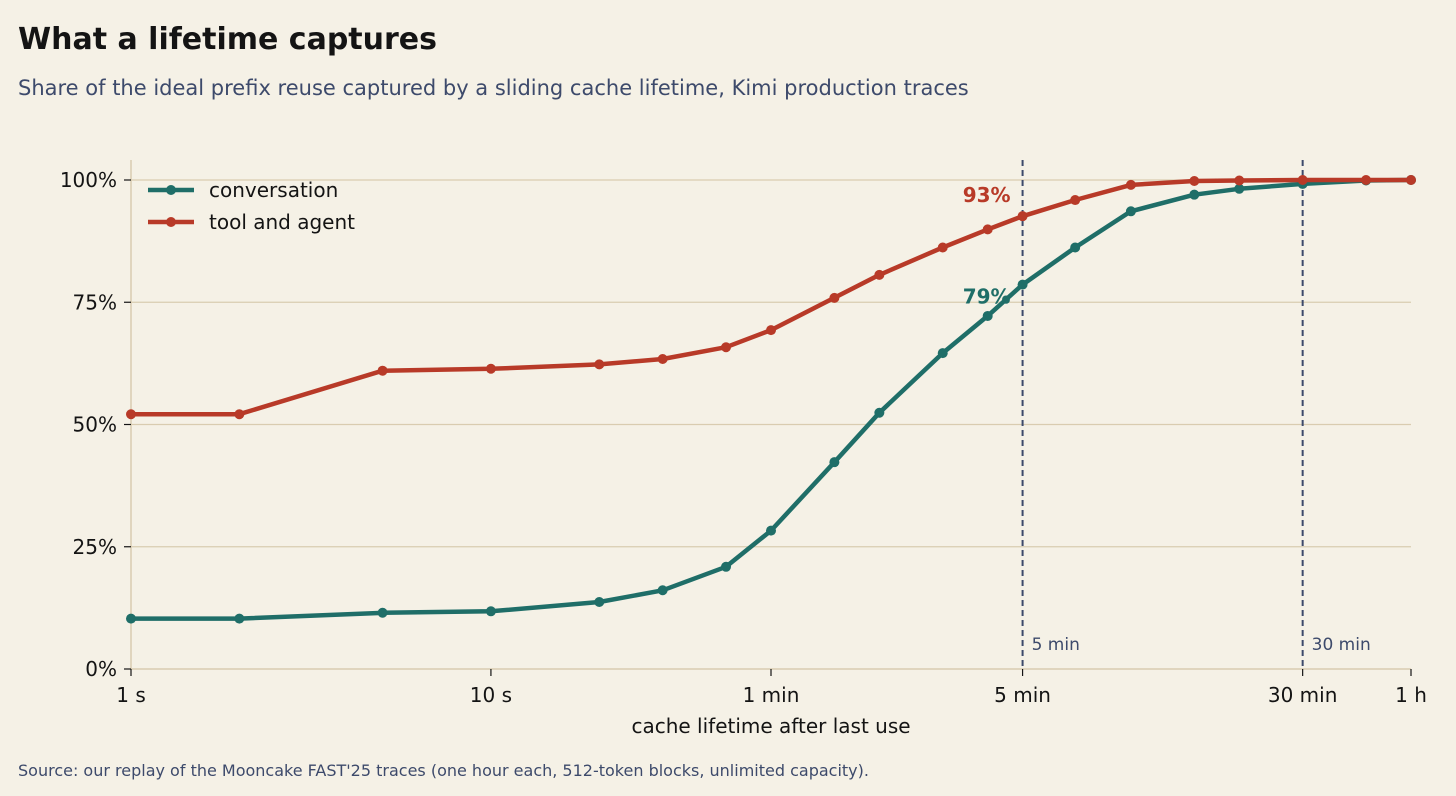 Image resolution: width=1456 pixels, height=796 pixels. What do you see at coordinates (95, 547) in the screenshot?
I see `y-tick-label: 25%` at bounding box center [95, 547].